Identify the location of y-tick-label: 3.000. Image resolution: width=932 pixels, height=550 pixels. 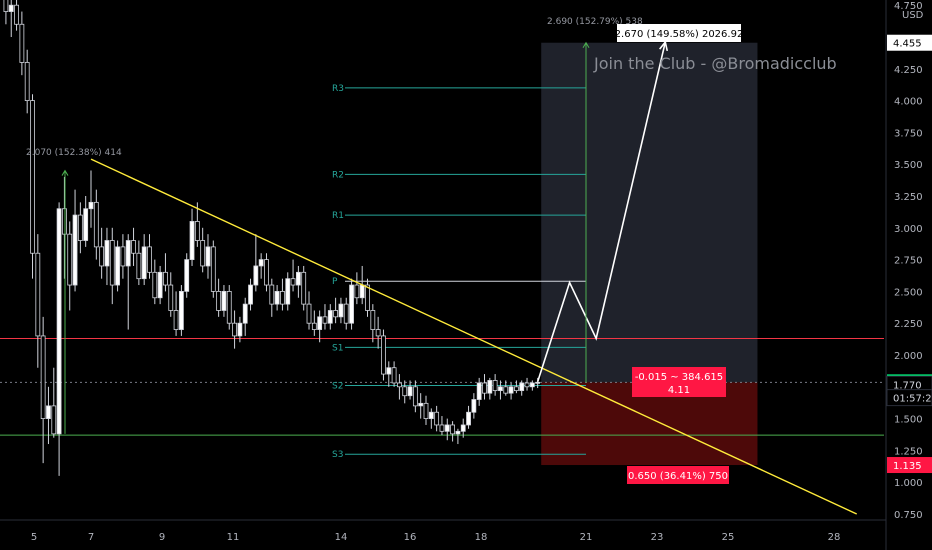
(908, 229).